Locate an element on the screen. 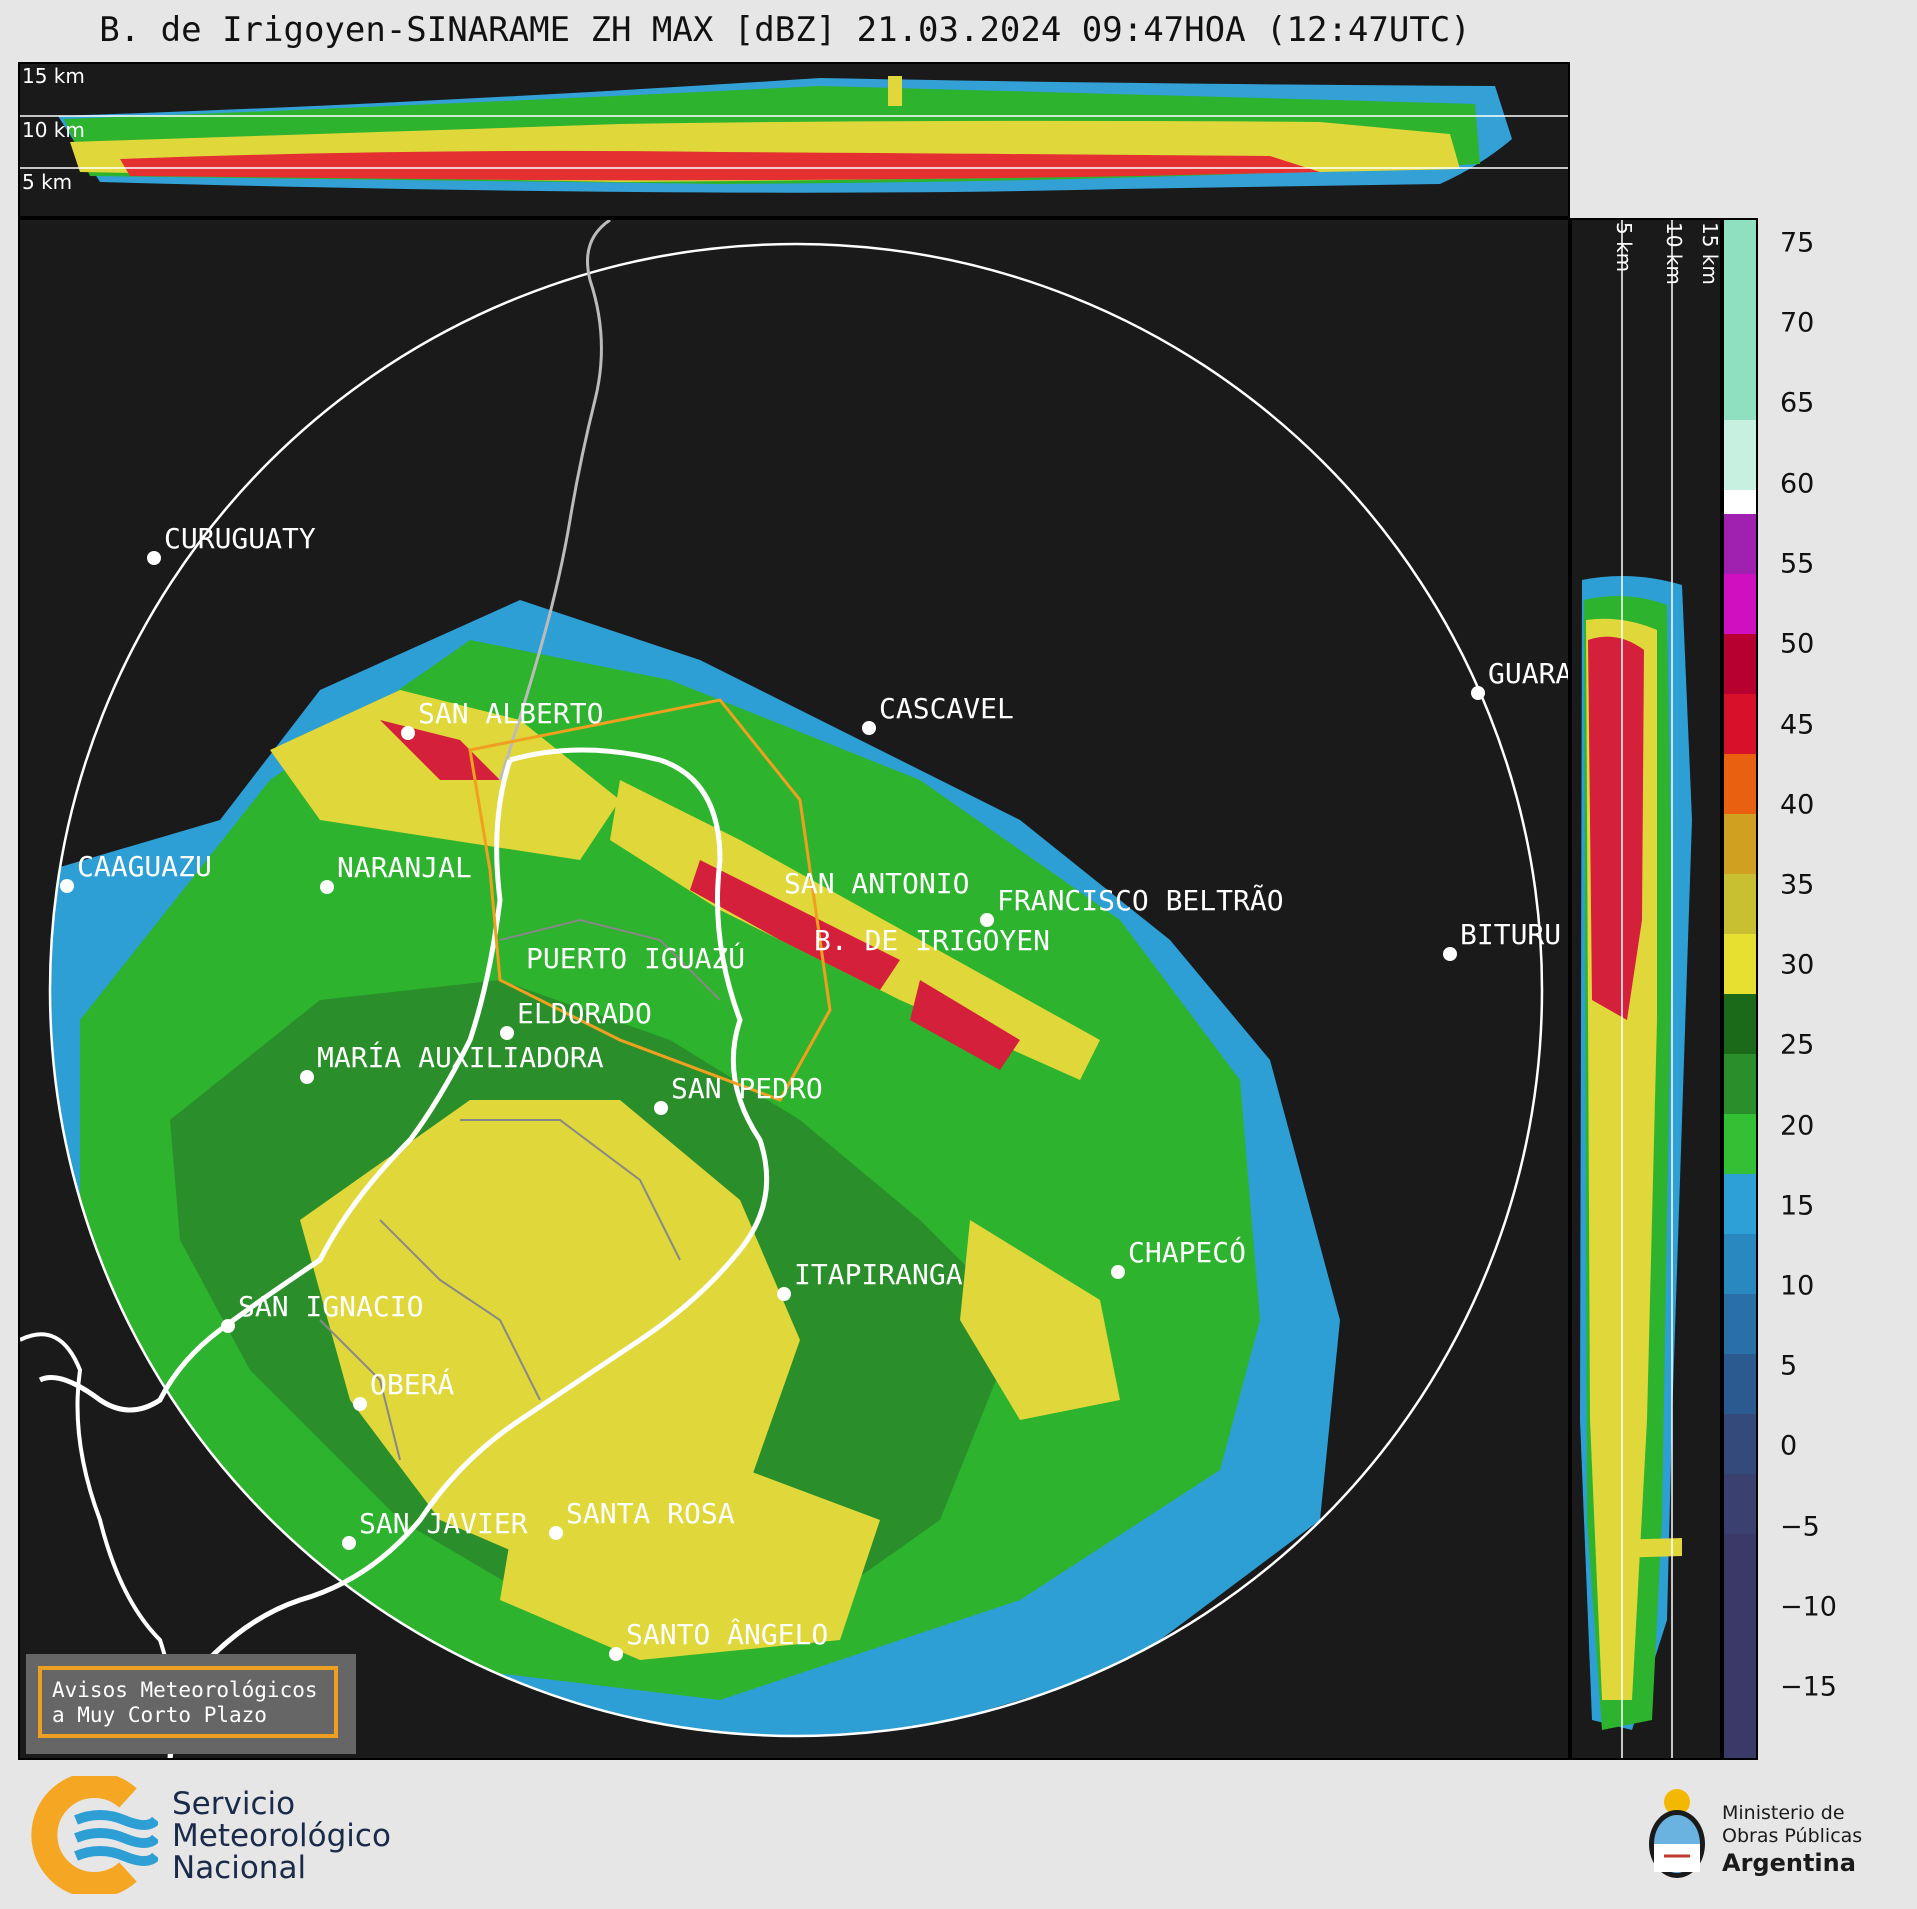 The height and width of the screenshot is (1909, 1917). warning-polygon is located at coordinates (650, 900).